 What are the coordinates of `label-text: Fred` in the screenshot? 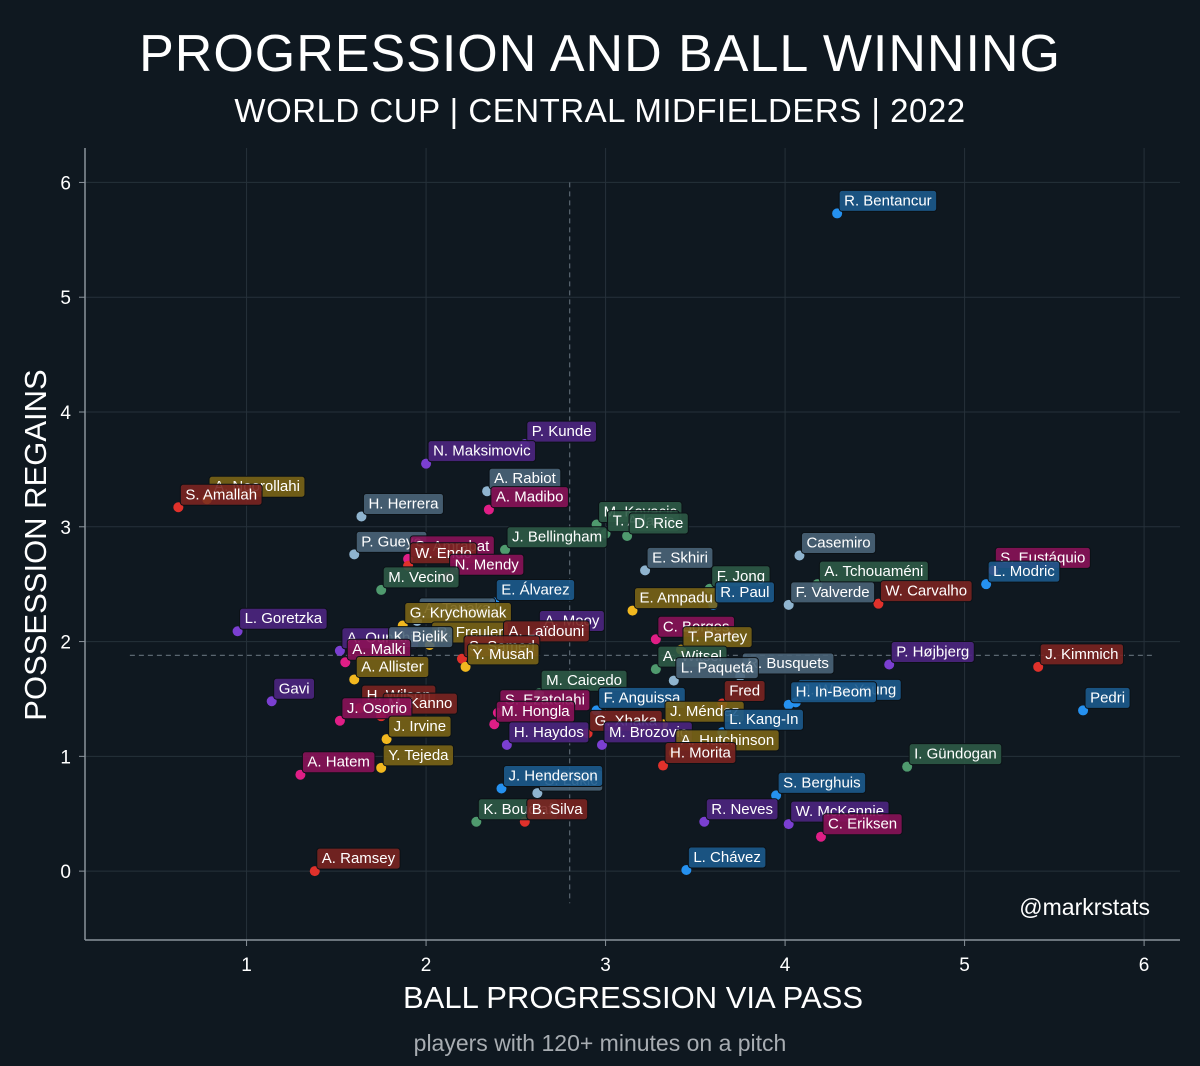 It's located at (744, 691).